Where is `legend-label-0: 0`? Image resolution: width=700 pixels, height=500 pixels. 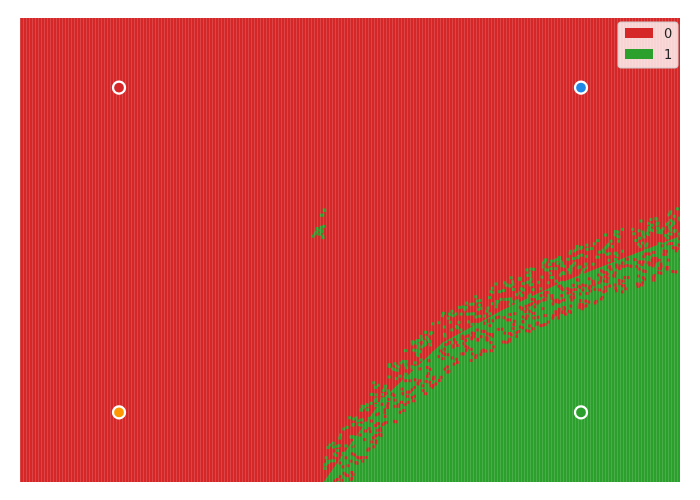 legend-label-0: 0 is located at coordinates (668, 34).